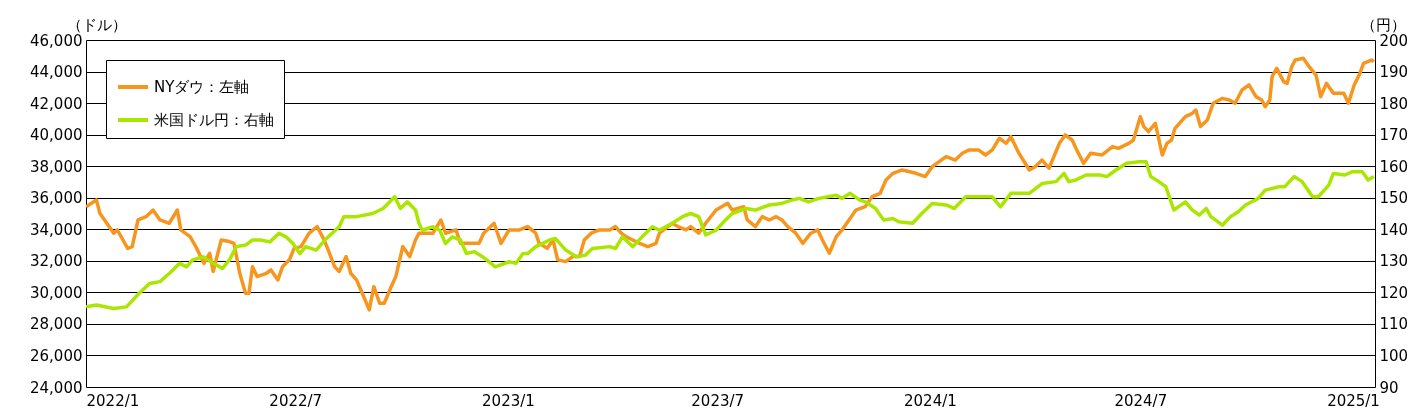 This screenshot has height=417, width=1426. I want to click on x-tick-label: 2023/1, so click(508, 400).